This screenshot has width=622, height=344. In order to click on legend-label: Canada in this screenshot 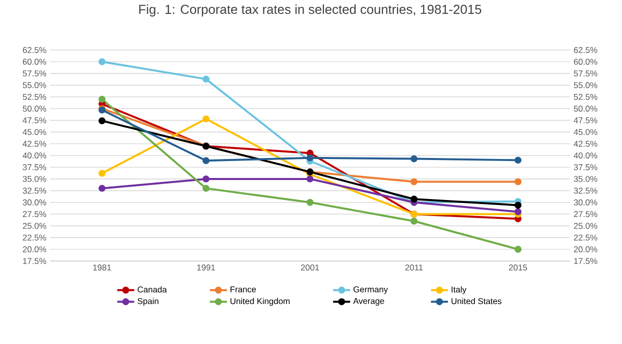, I will do `click(152, 289)`.